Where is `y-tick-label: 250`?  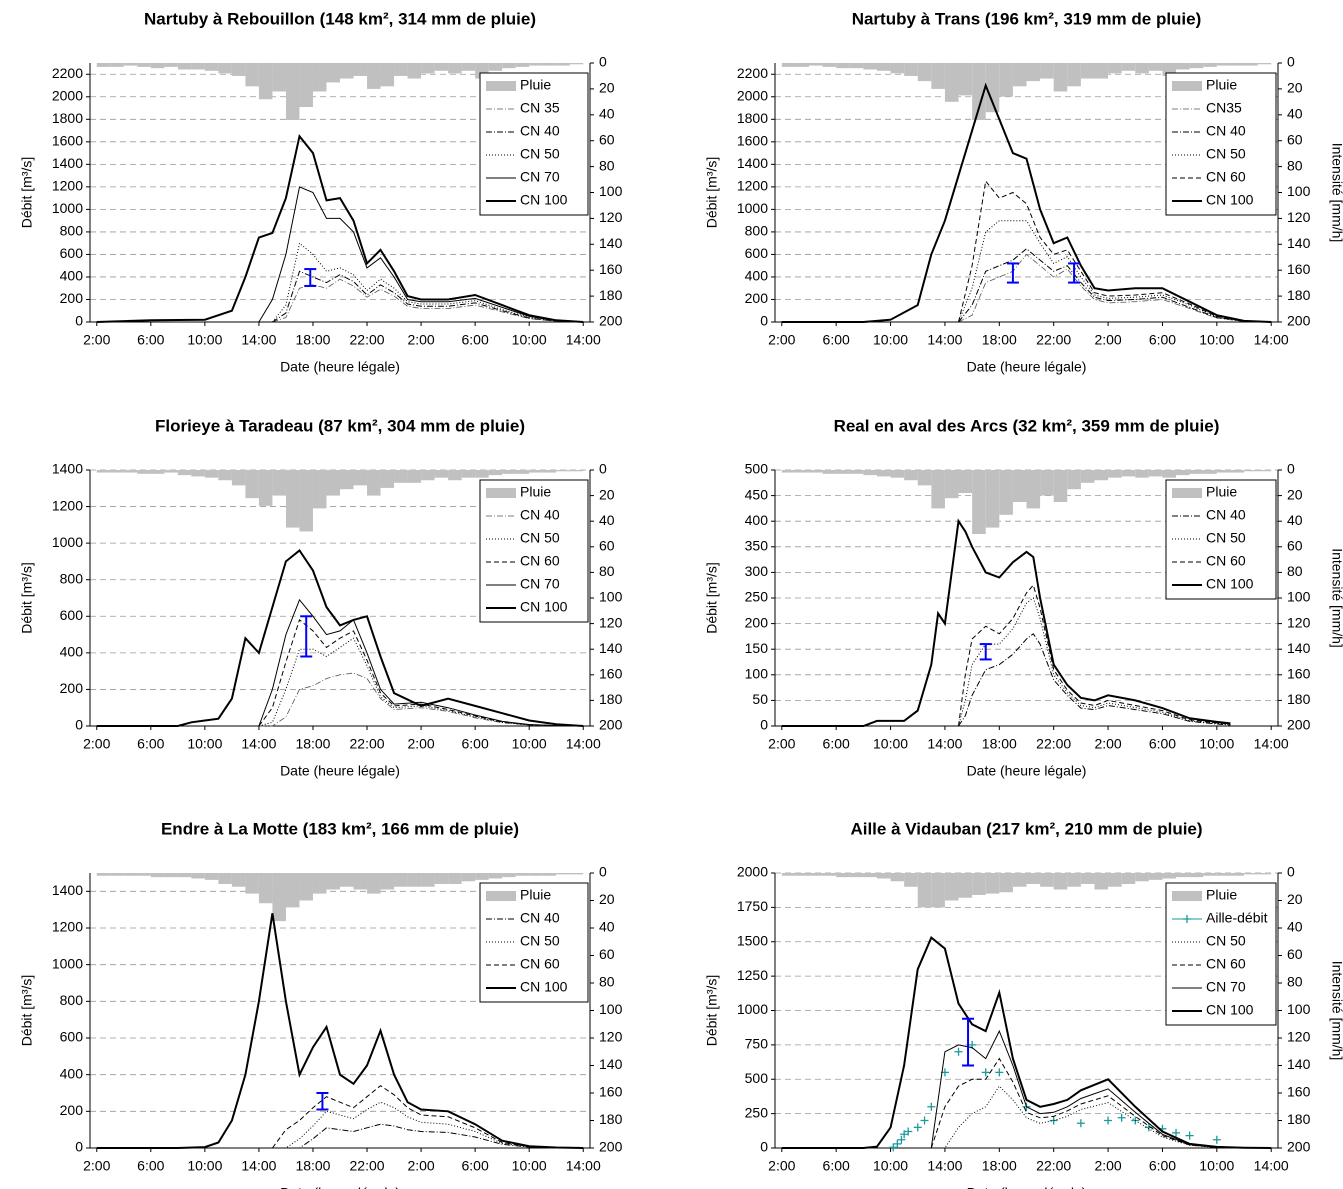 y-tick-label: 250 is located at coordinates (757, 597).